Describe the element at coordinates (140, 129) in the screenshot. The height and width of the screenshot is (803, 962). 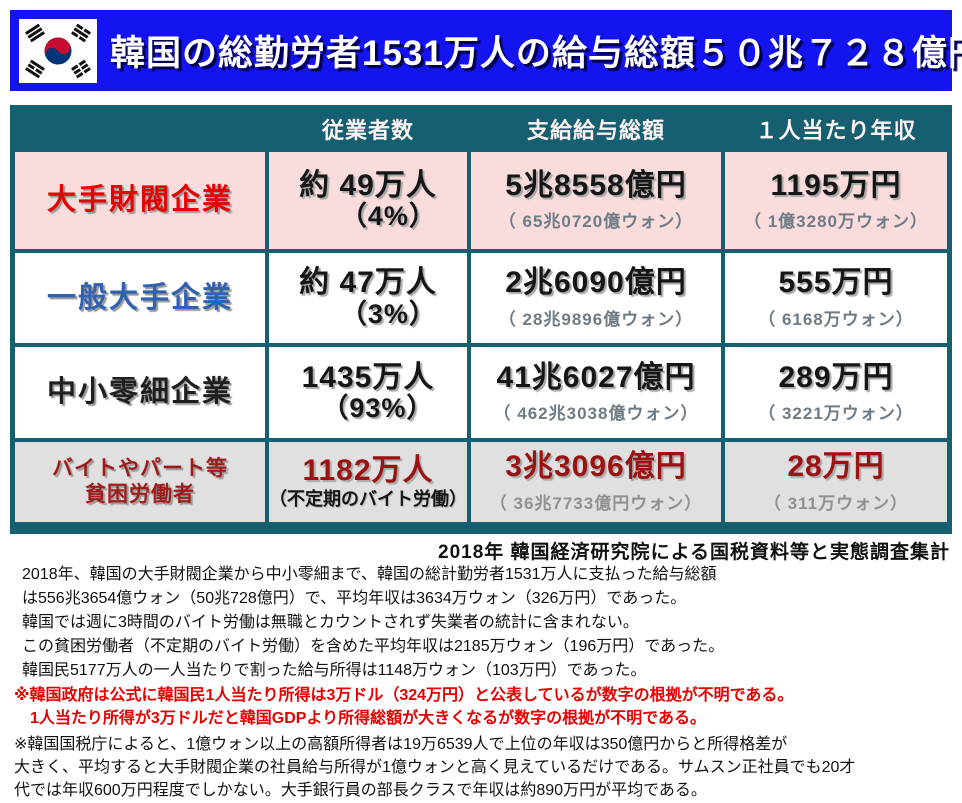
I see `header-blank-cell` at that location.